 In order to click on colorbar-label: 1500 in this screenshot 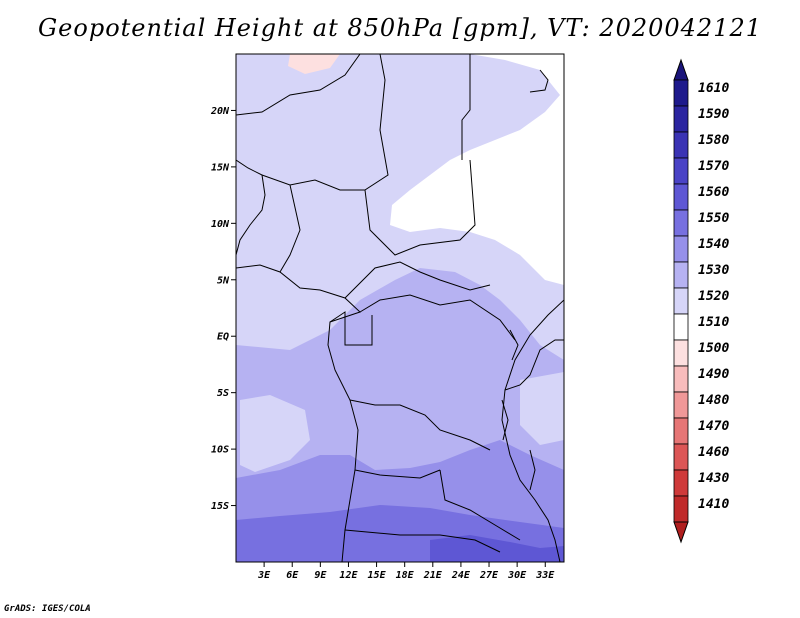, I will do `click(713, 348)`.